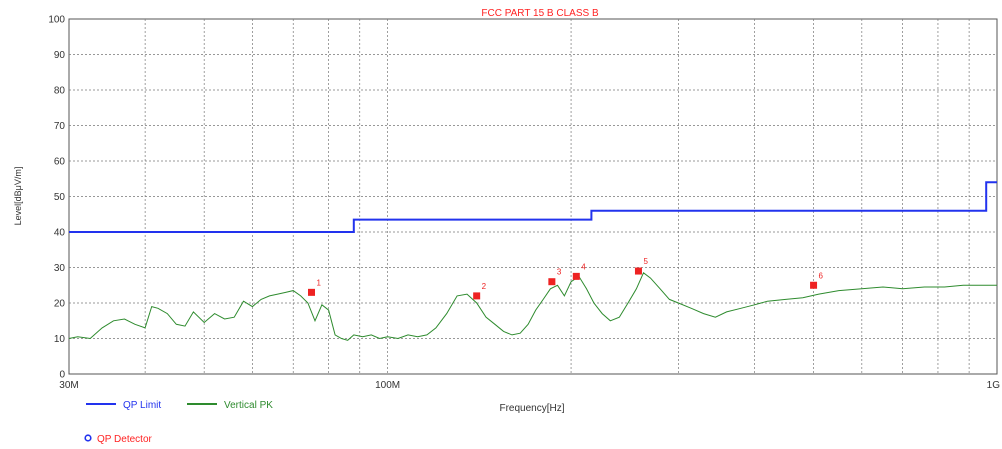 The width and height of the screenshot is (1002, 449). I want to click on y-axis-ticks: 0 10 20 30 40 50 60 70 80 90 100, so click(56, 198).